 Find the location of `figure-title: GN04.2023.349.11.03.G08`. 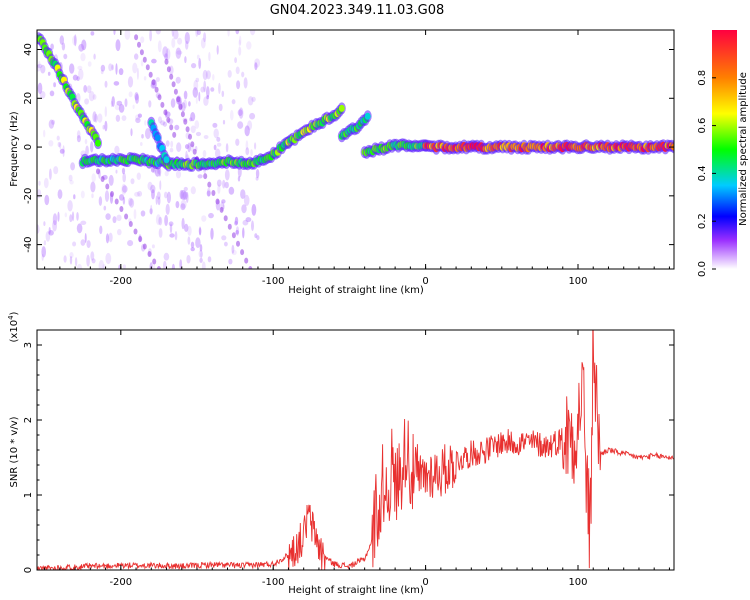

figure-title: GN04.2023.349.11.03.G08 is located at coordinates (357, 10).